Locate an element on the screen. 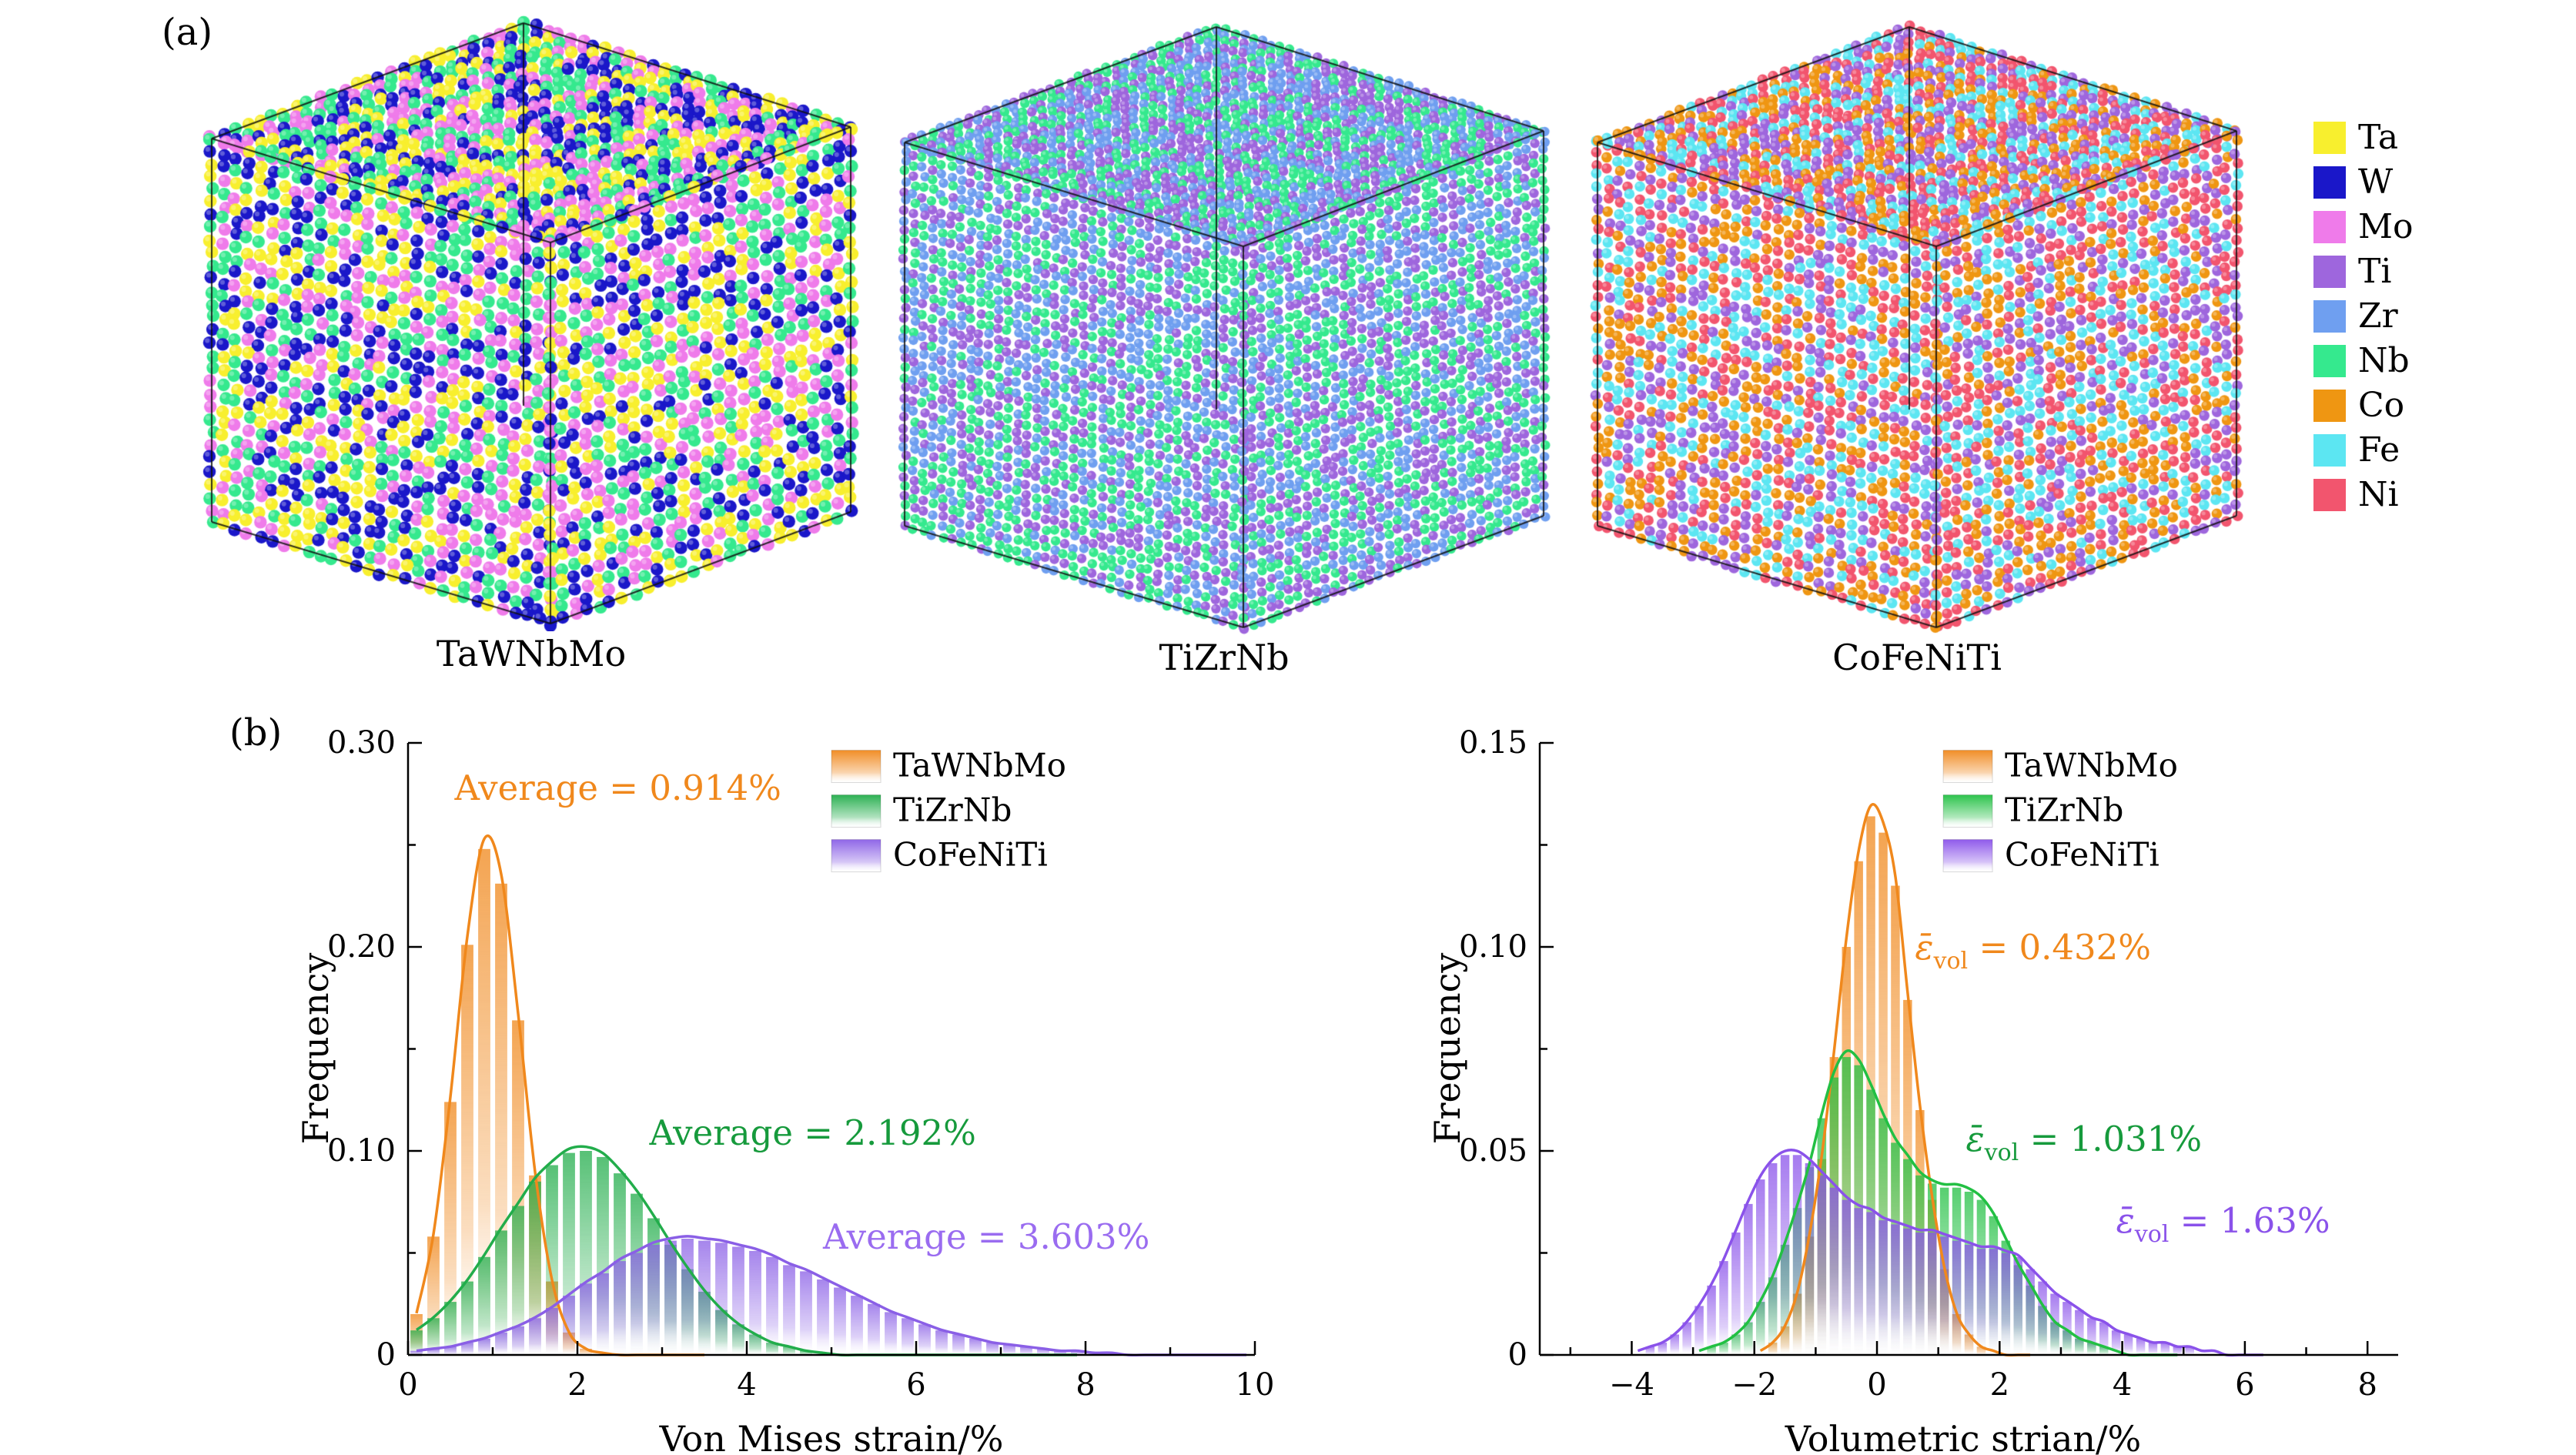  atom-box-canvas-tawnbmo is located at coordinates (531, 319).